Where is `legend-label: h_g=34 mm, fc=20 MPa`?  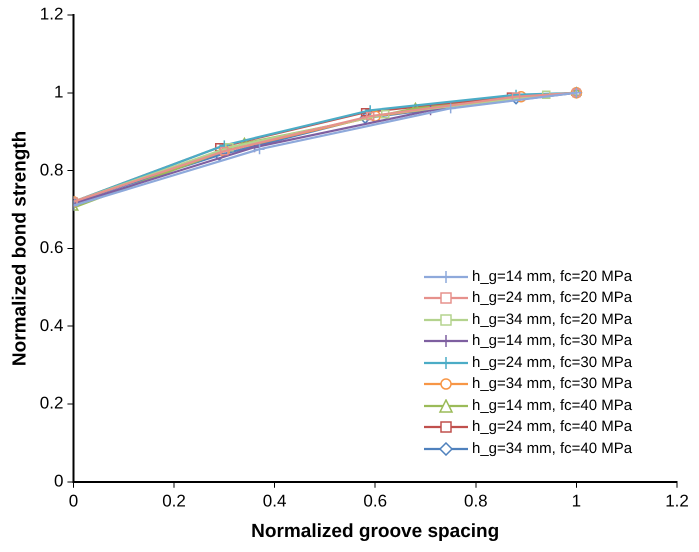 legend-label: h_g=34 mm, fc=20 MPa is located at coordinates (552, 320).